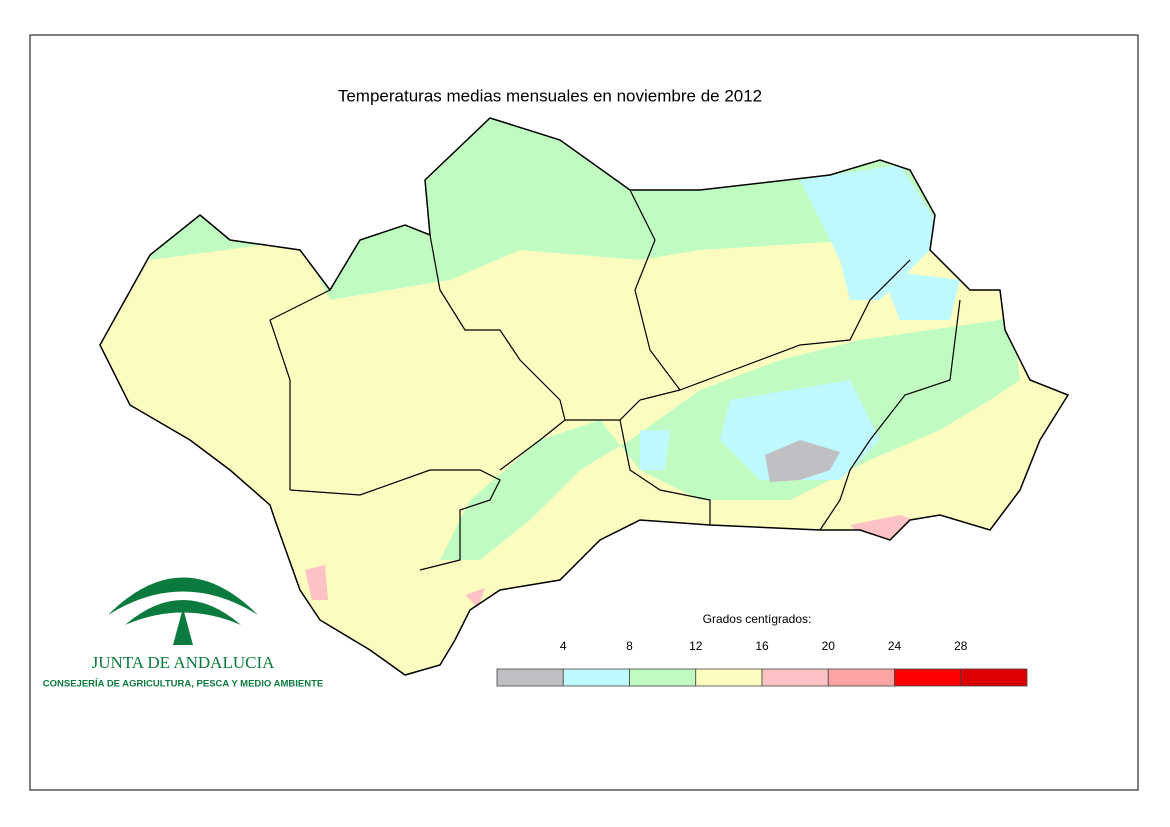  Describe the element at coordinates (757, 619) in the screenshot. I see `legend-title: Grados centígrados:` at that location.